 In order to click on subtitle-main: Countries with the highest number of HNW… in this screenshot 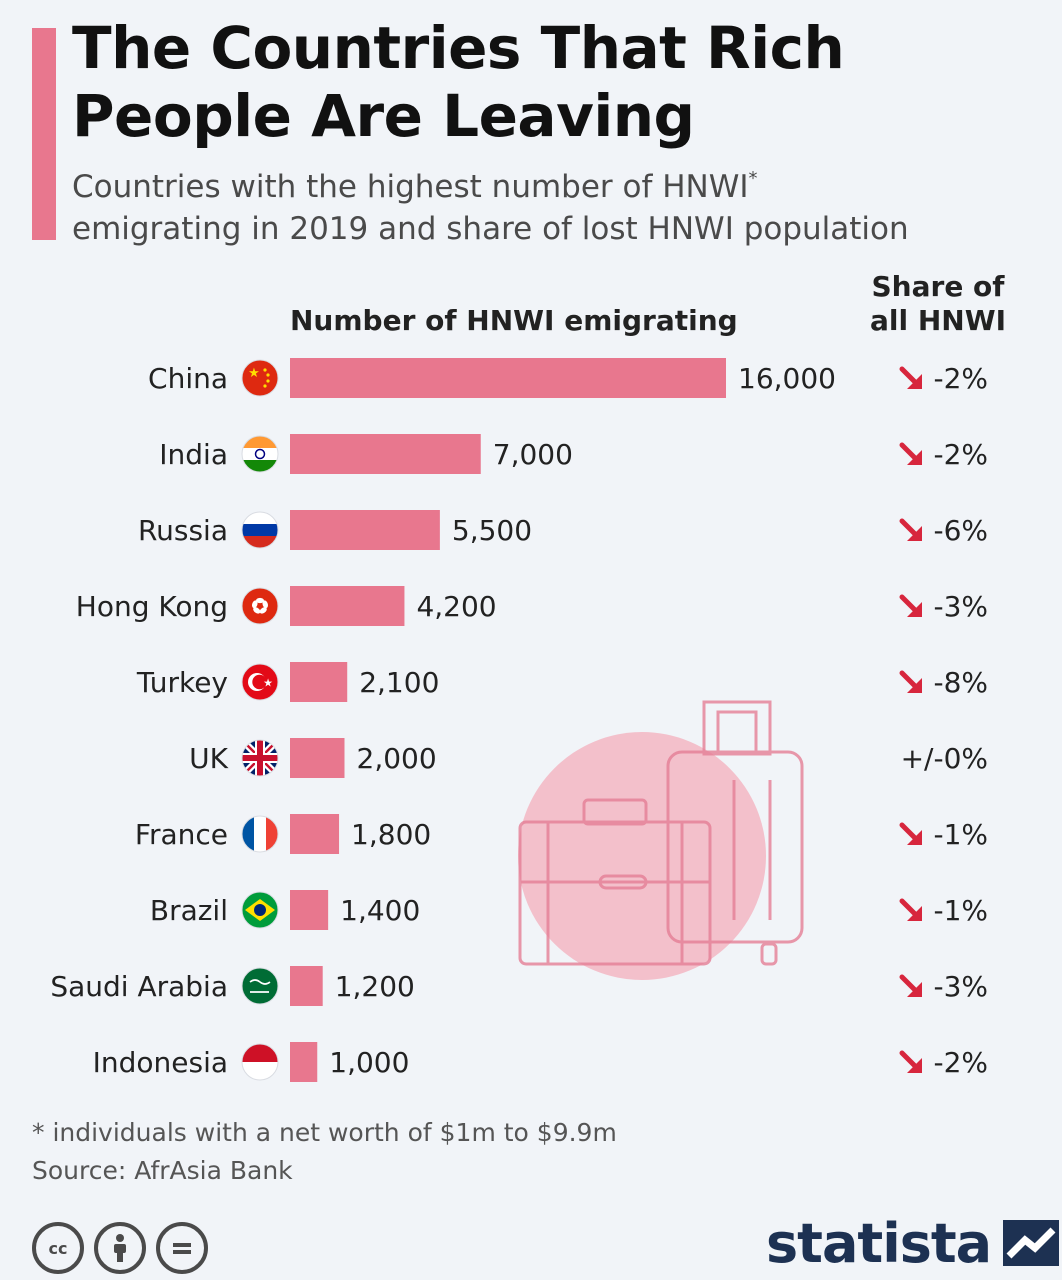, I will do `click(410, 187)`.